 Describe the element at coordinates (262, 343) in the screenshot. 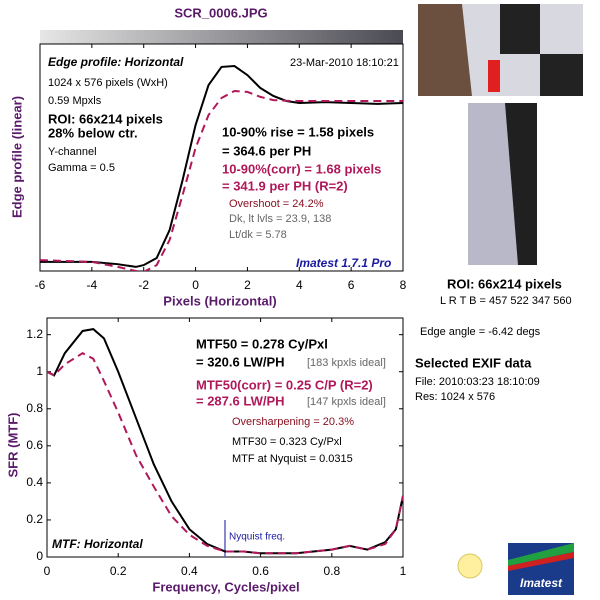

I see `annotation: MTF50 = 0.278 Cy/Pxl` at that location.